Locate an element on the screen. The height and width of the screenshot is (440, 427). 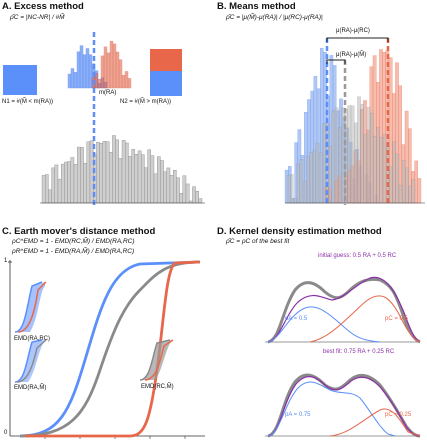
panel-a-title: A. Excess method is located at coordinates (43, 6).